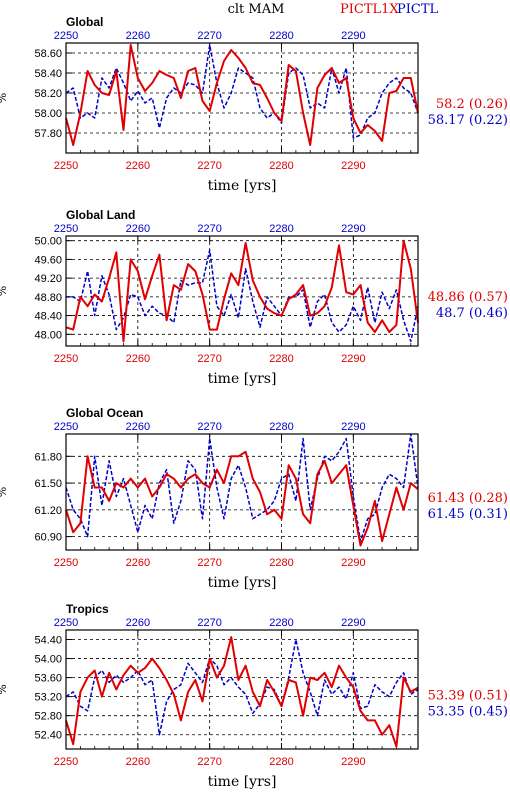 Image resolution: width=510 pixels, height=798 pixels. Describe the element at coordinates (48, 74) in the screenshot. I see `y-tick-label: 58.40` at that location.